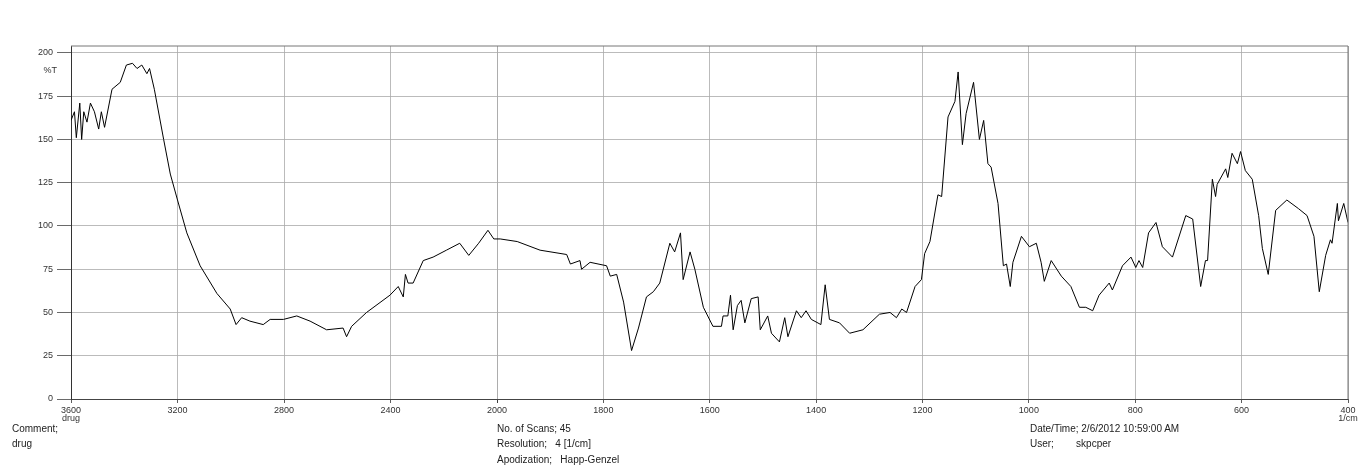 The width and height of the screenshot is (1361, 466). Describe the element at coordinates (1028, 409) in the screenshot. I see `x-tick-label: 1000` at that location.